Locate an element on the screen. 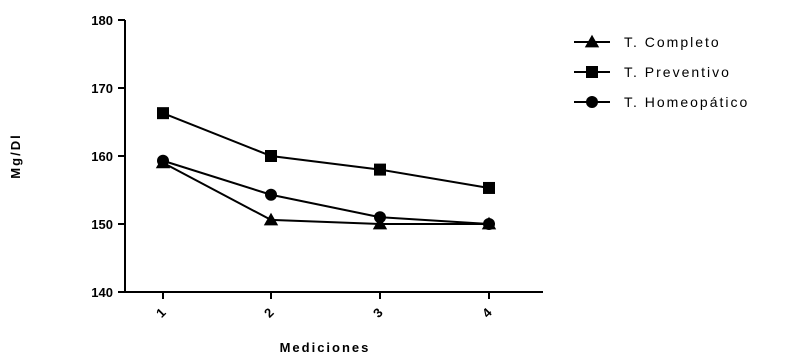 This screenshot has width=785, height=358. series-square is located at coordinates (326, 150).